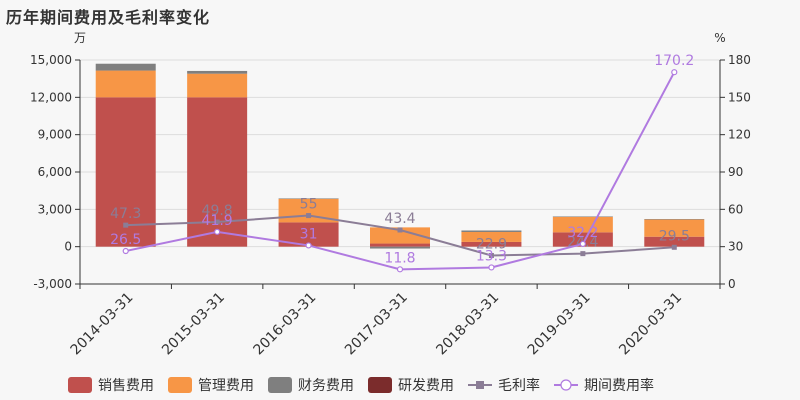 This screenshot has height=400, width=800. I want to click on y-left-tick-label: 3,000, so click(55, 209).